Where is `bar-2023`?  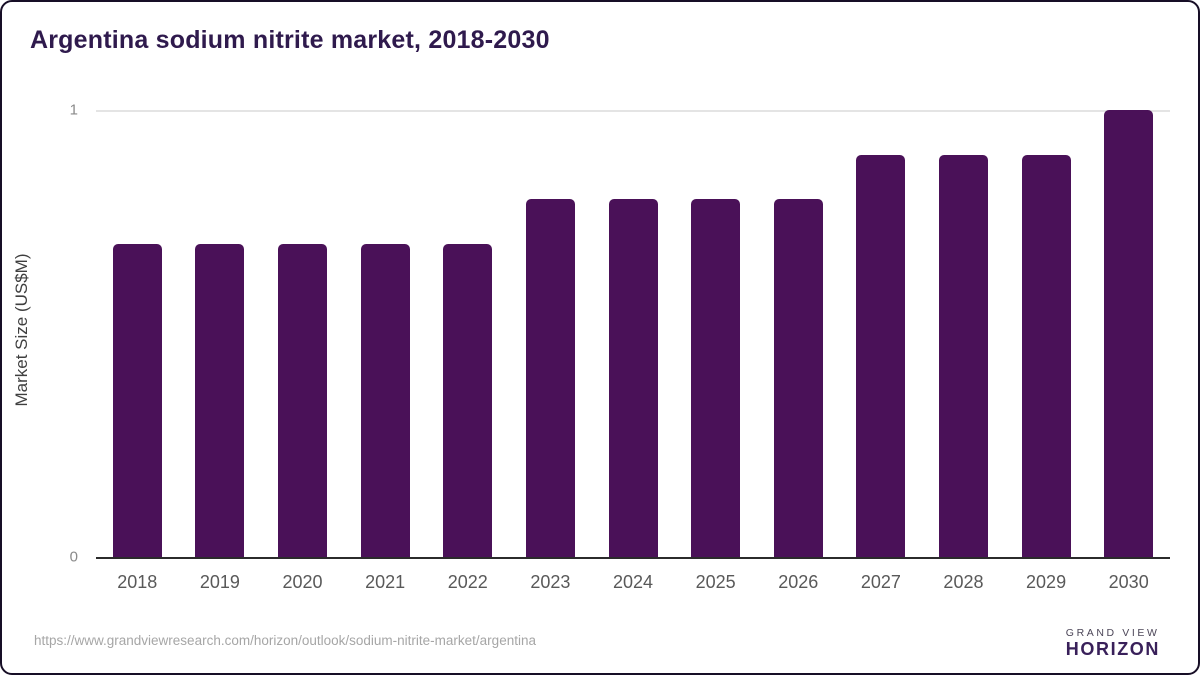 bar-2023 is located at coordinates (550, 378).